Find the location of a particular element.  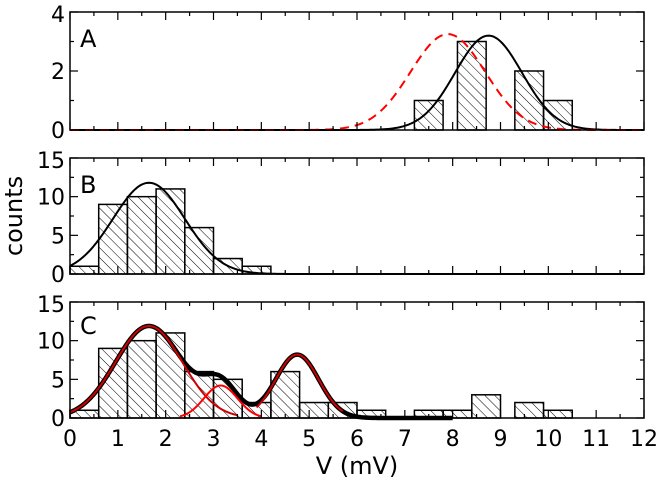

x-tick-label-8: 8 is located at coordinates (453, 439).